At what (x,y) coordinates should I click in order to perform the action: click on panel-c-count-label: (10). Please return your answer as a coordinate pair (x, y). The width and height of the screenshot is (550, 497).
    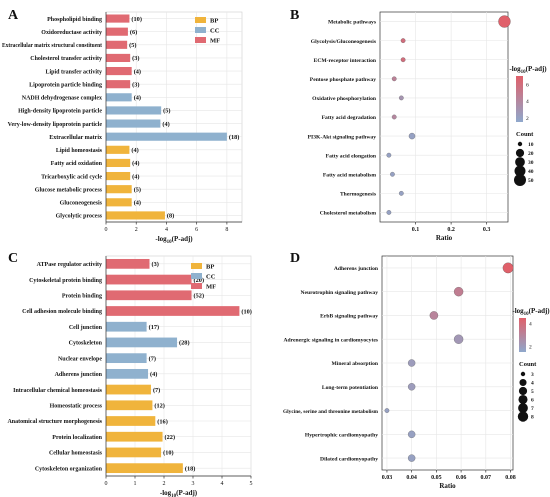
    Looking at the image, I should click on (168, 453).